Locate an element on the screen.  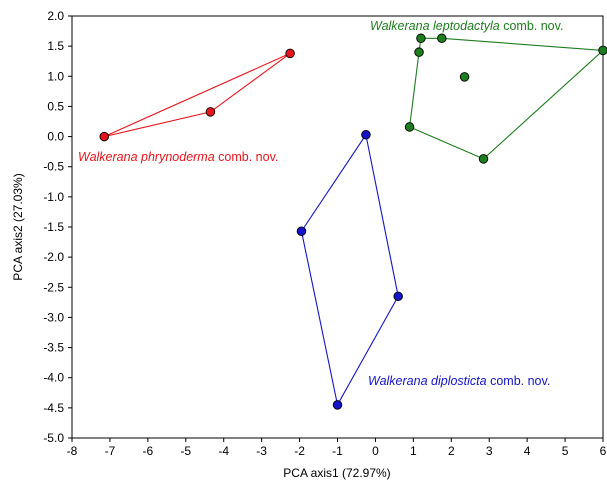
y-tick-label: 1.5 is located at coordinates (55, 46).